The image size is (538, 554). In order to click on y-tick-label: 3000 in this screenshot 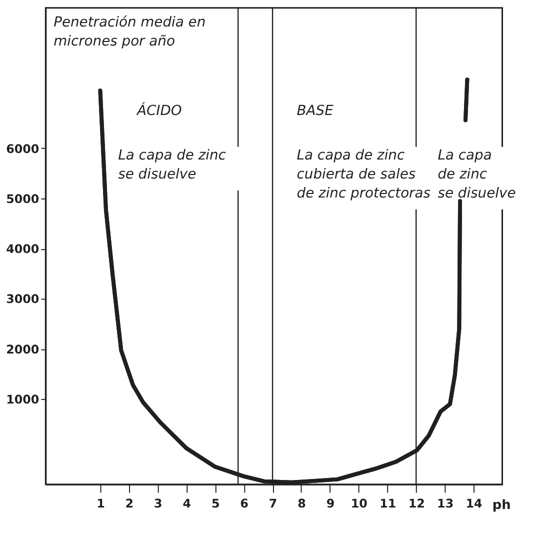, I will do `click(23, 299)`.